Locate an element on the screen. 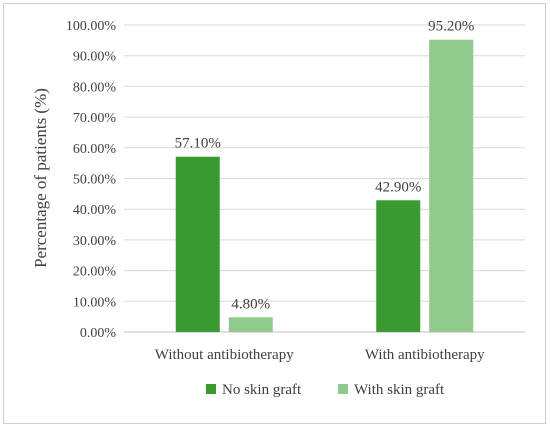 This screenshot has width=550, height=429. y-tick-label: 50.00% is located at coordinates (95, 180).